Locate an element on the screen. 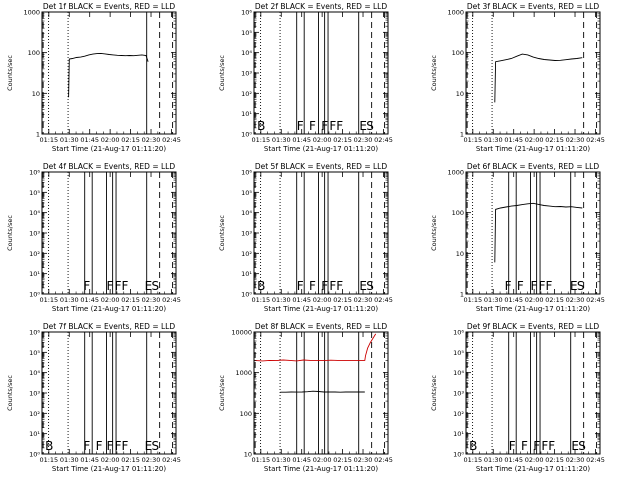  y-tick-label: 1000 is located at coordinates (455, 173).